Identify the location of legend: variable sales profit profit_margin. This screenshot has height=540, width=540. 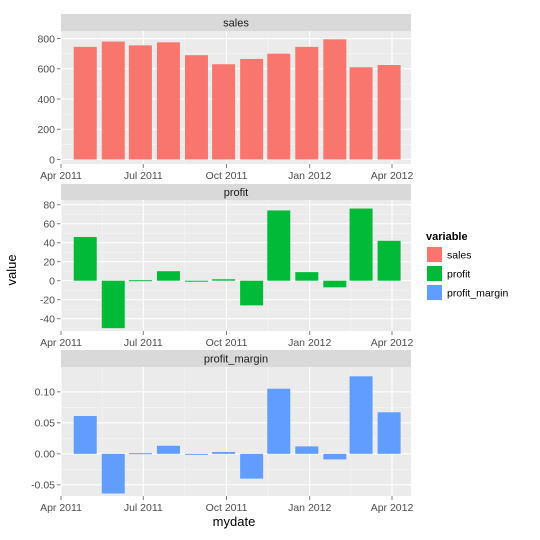
(466, 266).